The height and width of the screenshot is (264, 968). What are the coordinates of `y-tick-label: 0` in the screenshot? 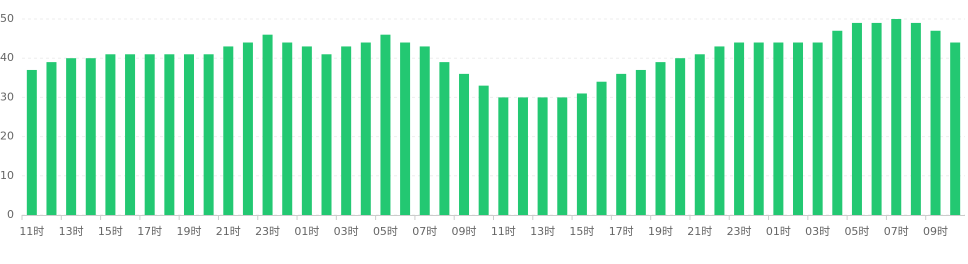 It's located at (10, 214).